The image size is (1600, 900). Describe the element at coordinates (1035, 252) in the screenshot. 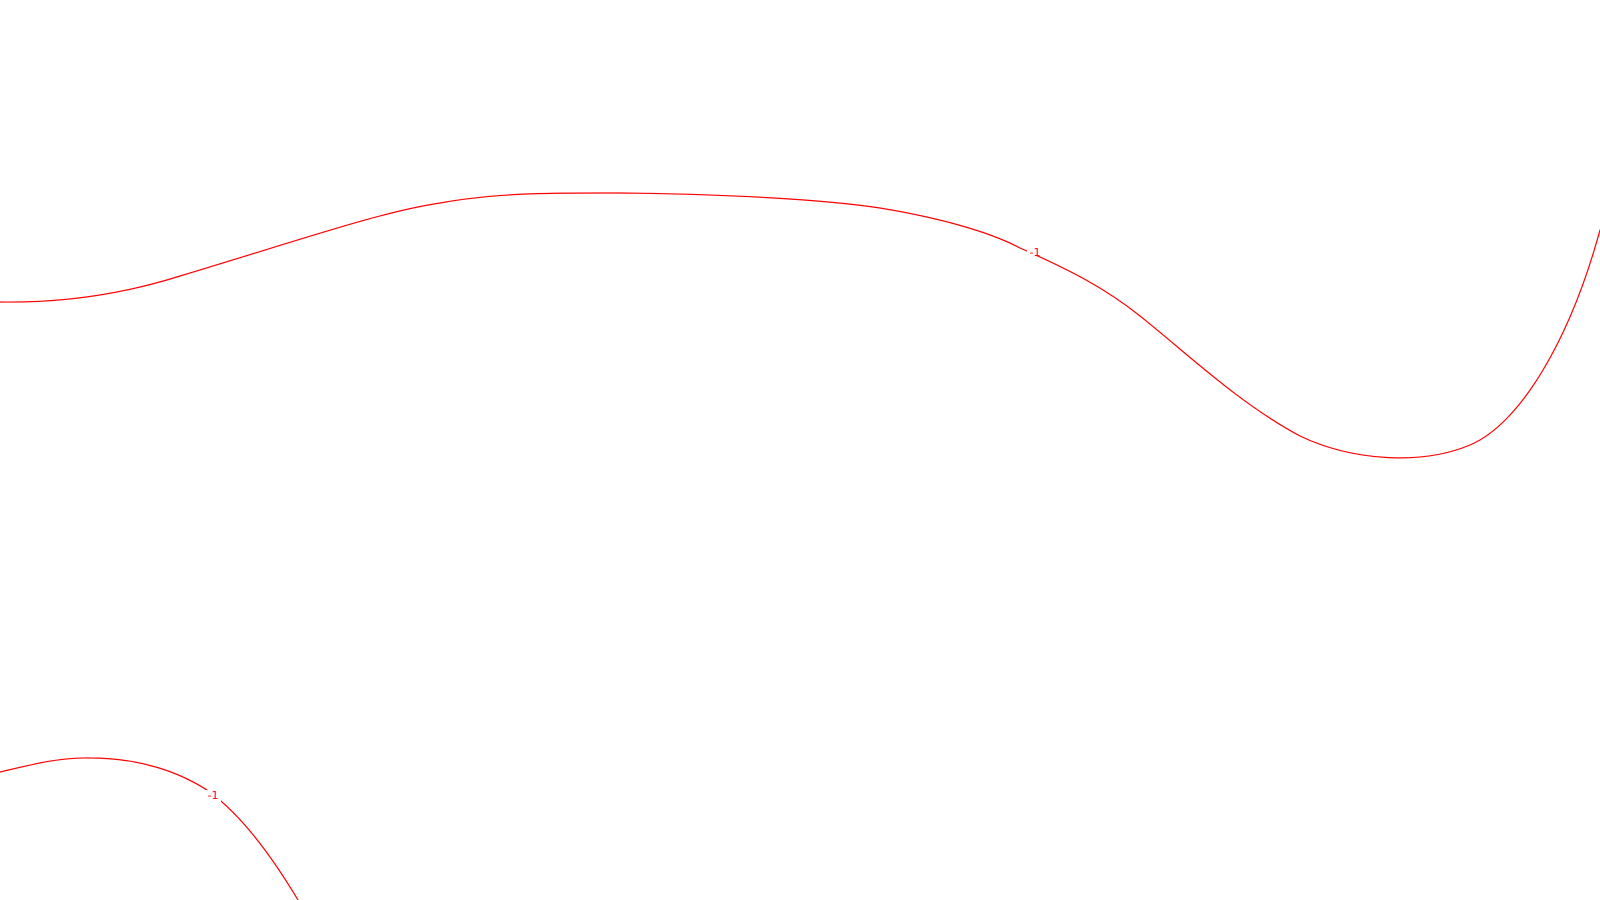

I see `contour-label-upper: -1` at that location.